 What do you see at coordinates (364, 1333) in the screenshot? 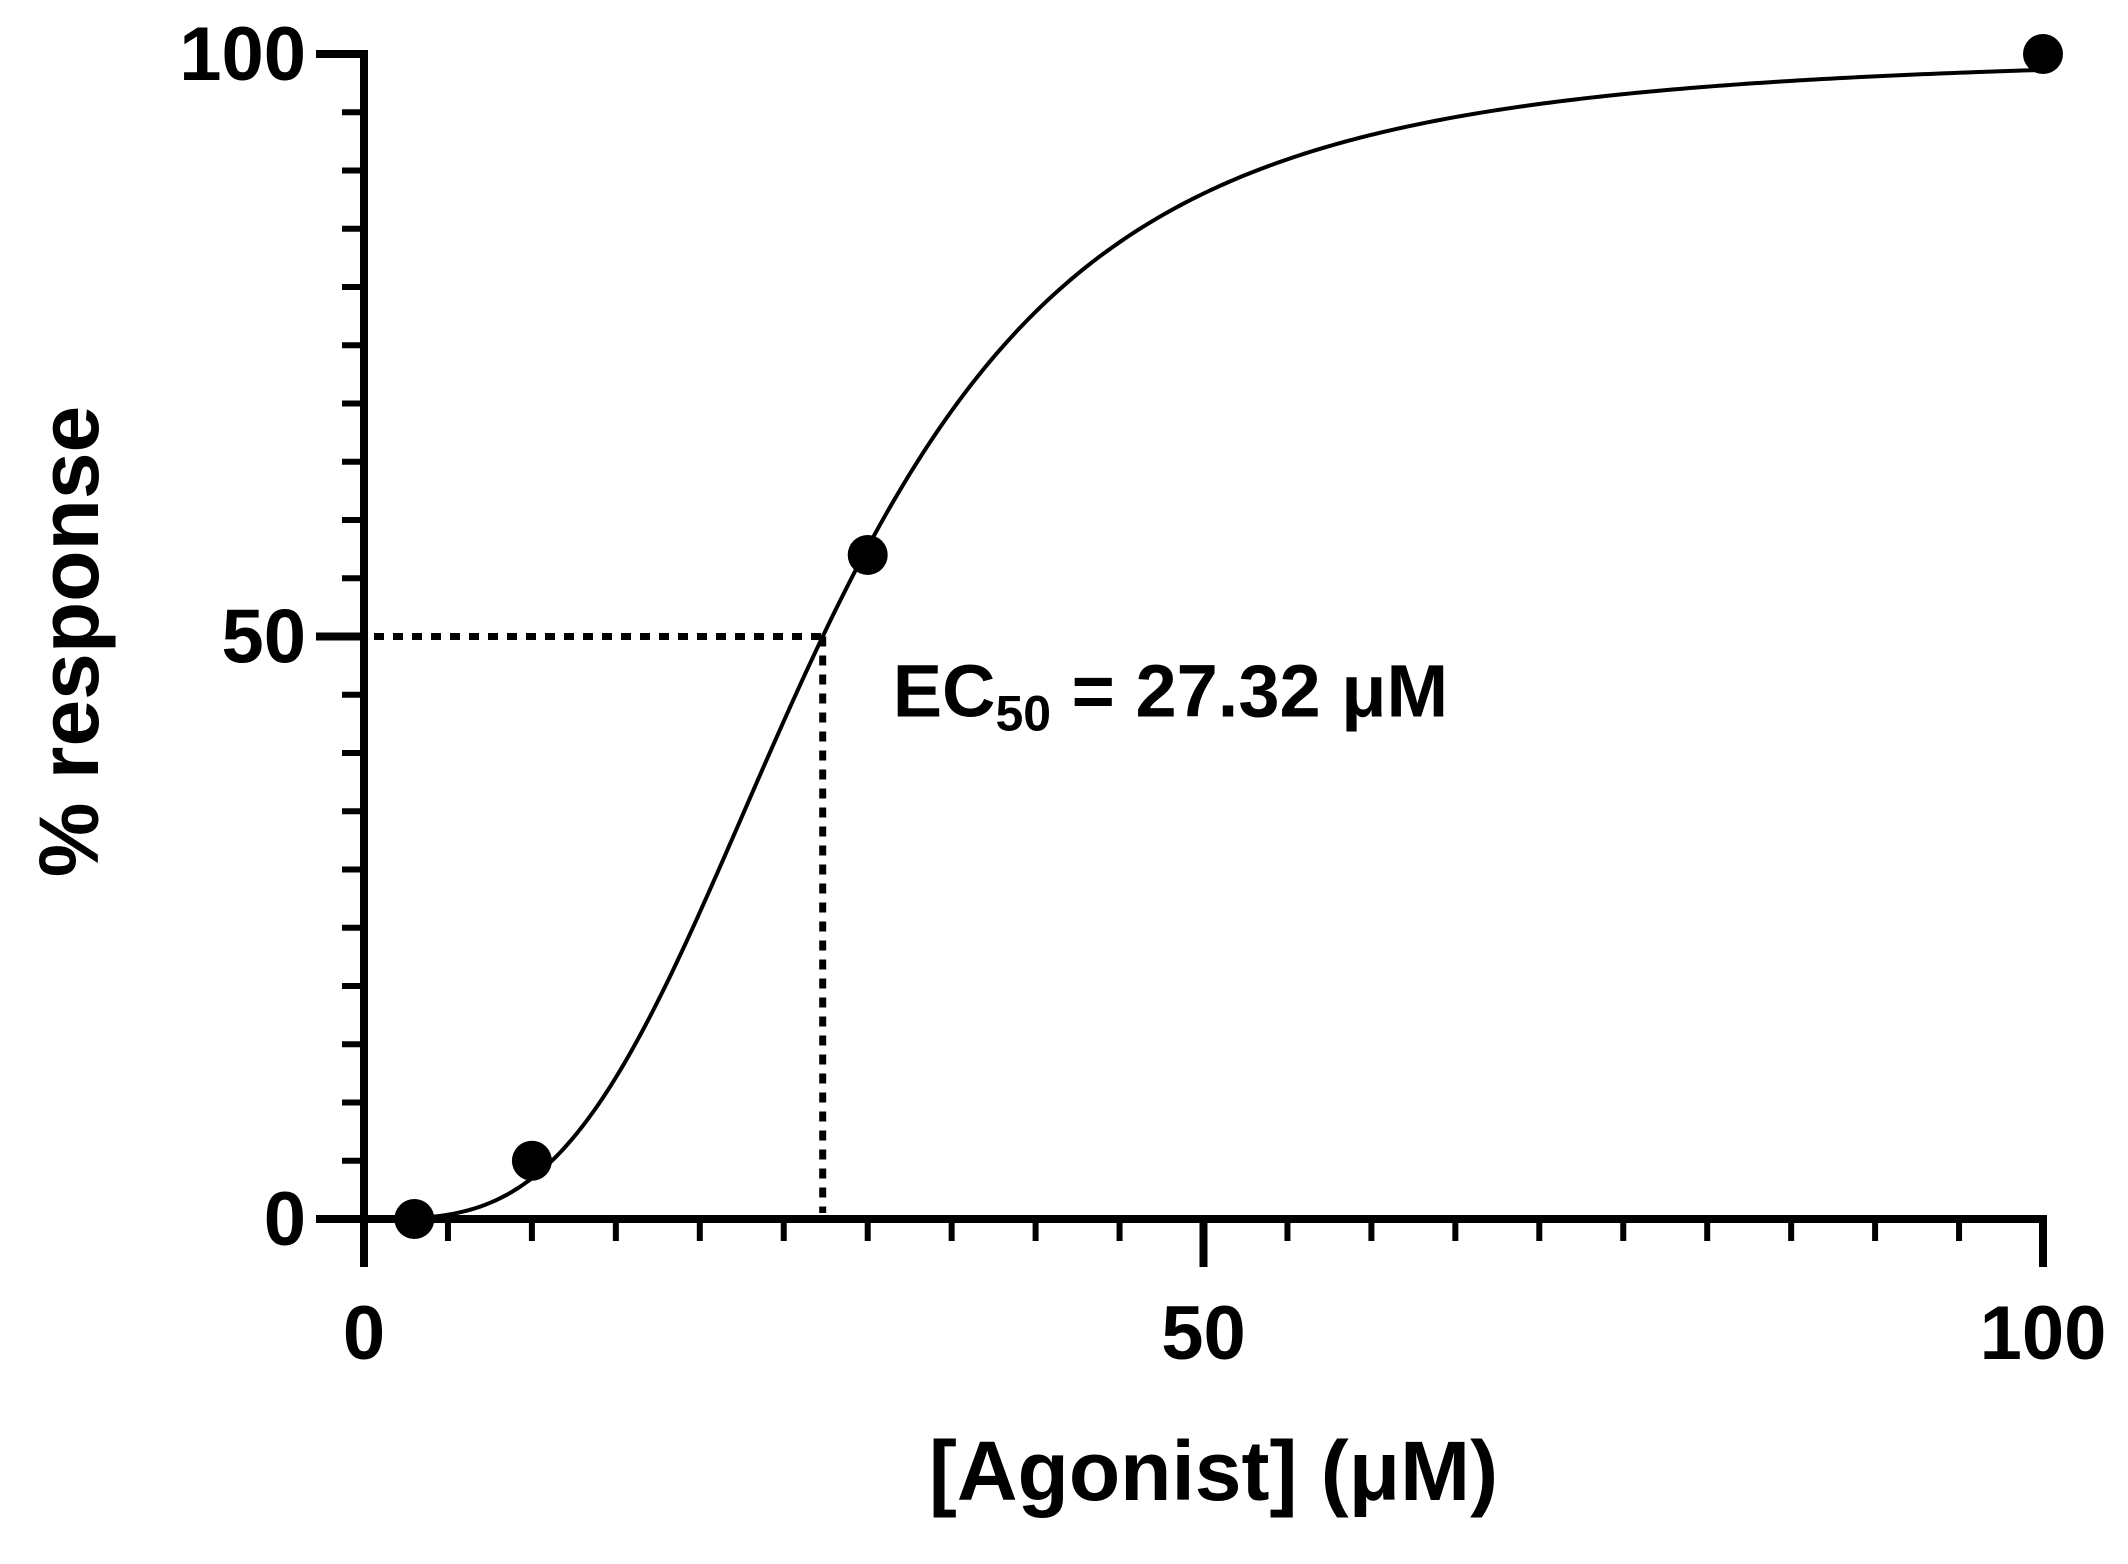
I see `x-tick-label: 0` at bounding box center [364, 1333].